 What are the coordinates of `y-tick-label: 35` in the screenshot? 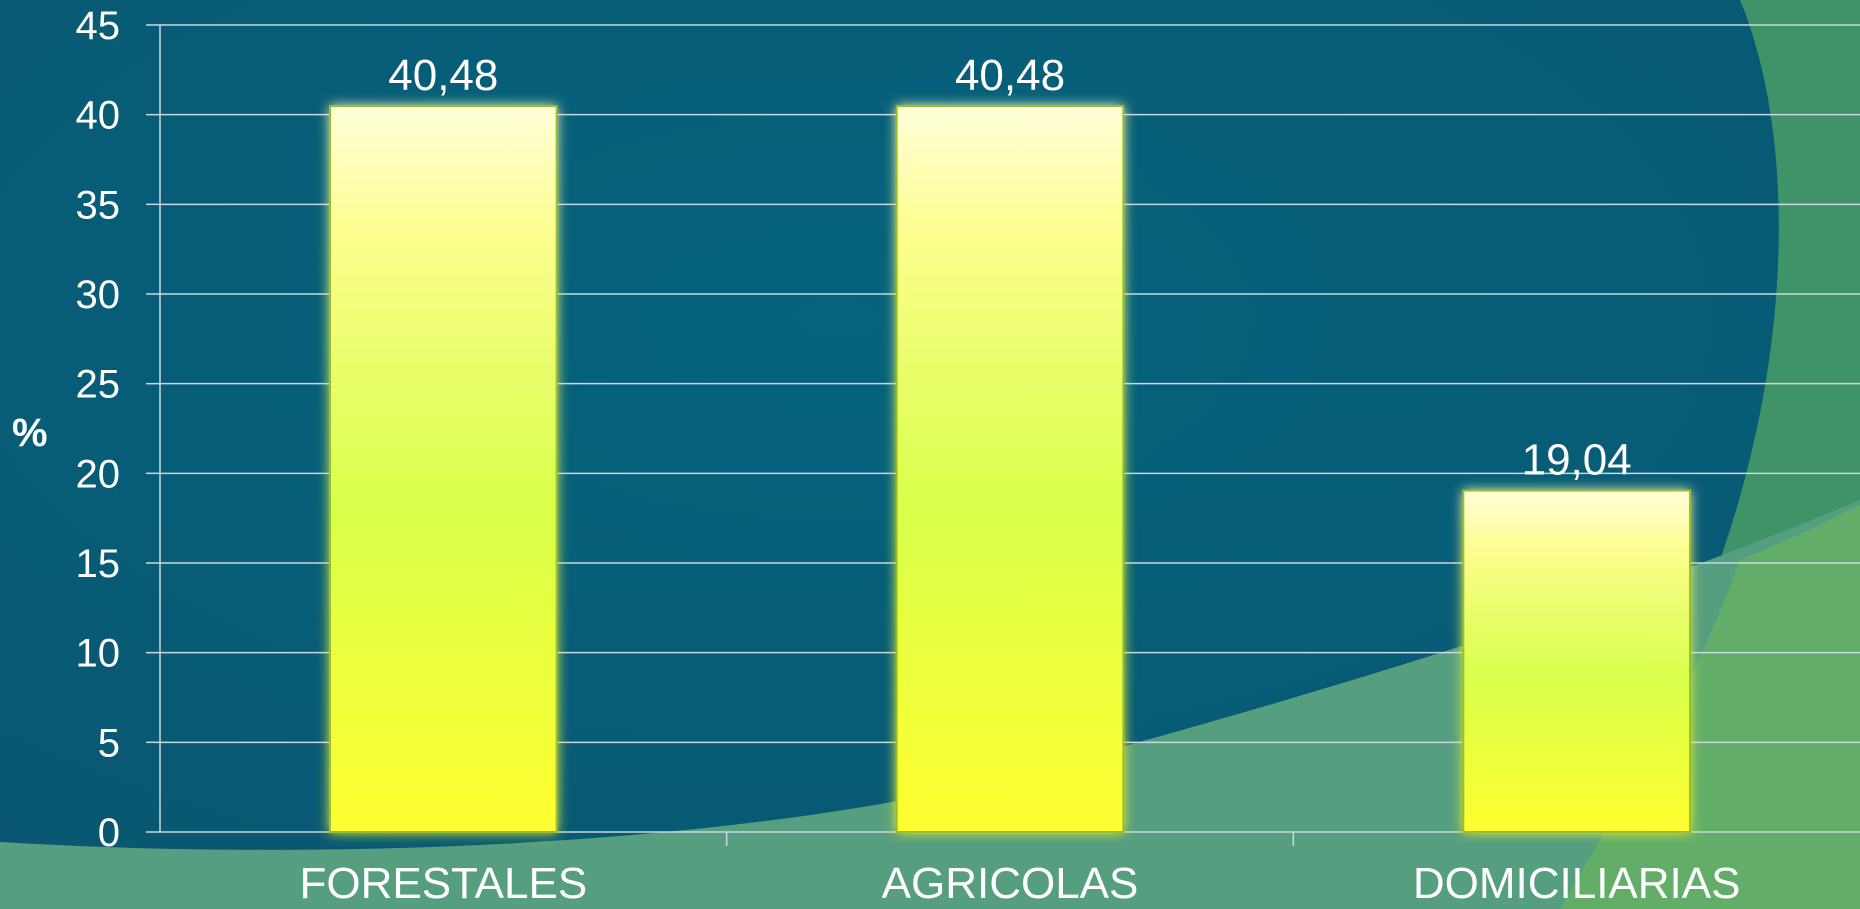 It's located at (98, 205).